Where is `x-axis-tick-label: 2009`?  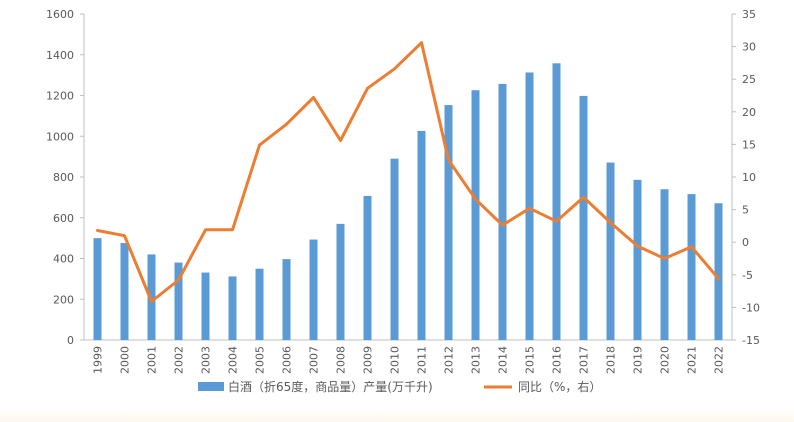 x-axis-tick-label: 2009 is located at coordinates (368, 360).